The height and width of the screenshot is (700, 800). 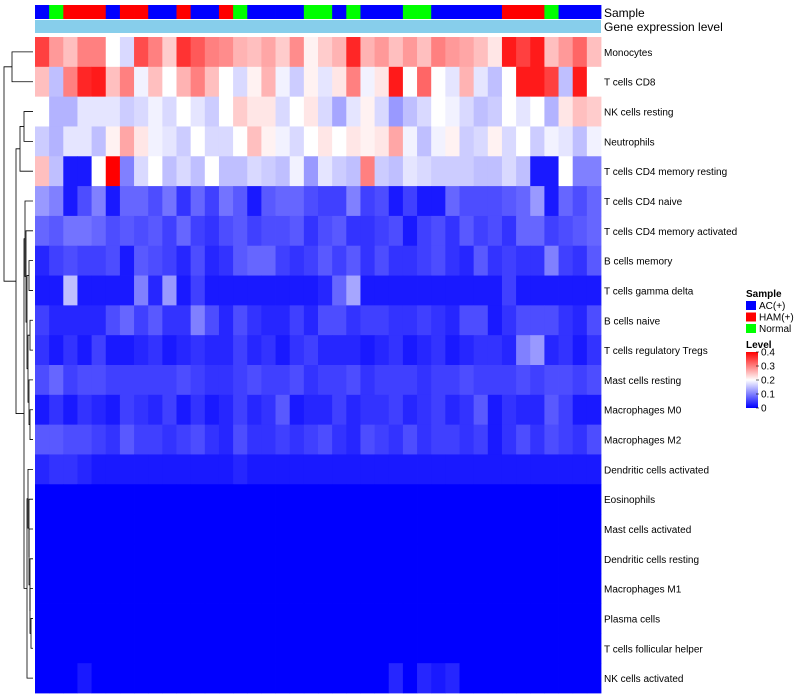 What do you see at coordinates (772, 306) in the screenshot?
I see `legend-label-ac: AC(+)` at bounding box center [772, 306].